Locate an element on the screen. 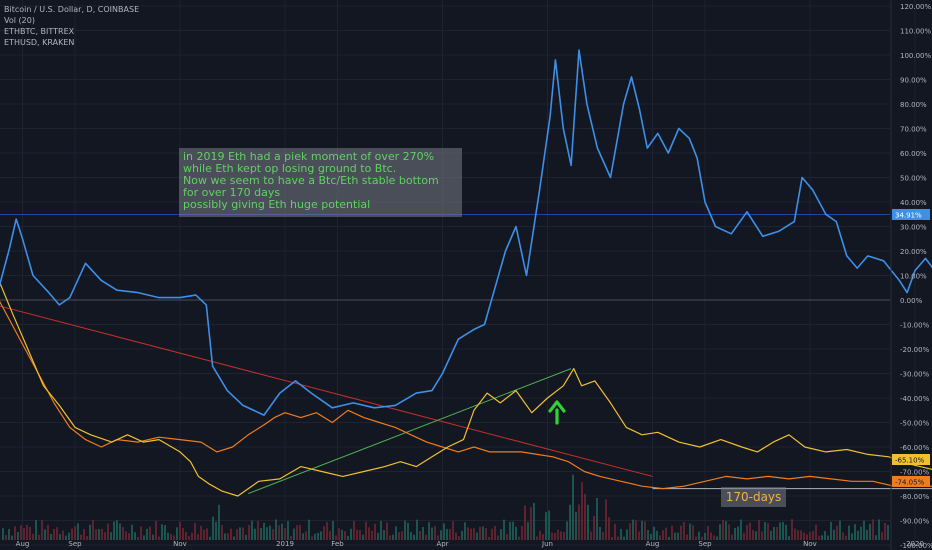 This screenshot has height=550, width=932. legend-compare-ethbtc: ETHBTC, BITTREX is located at coordinates (39, 31).